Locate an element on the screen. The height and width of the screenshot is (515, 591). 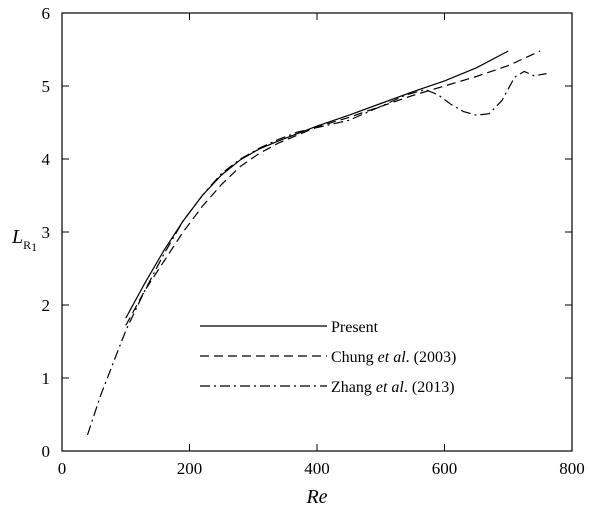
legend-label-part: . (2013) is located at coordinates (429, 387).